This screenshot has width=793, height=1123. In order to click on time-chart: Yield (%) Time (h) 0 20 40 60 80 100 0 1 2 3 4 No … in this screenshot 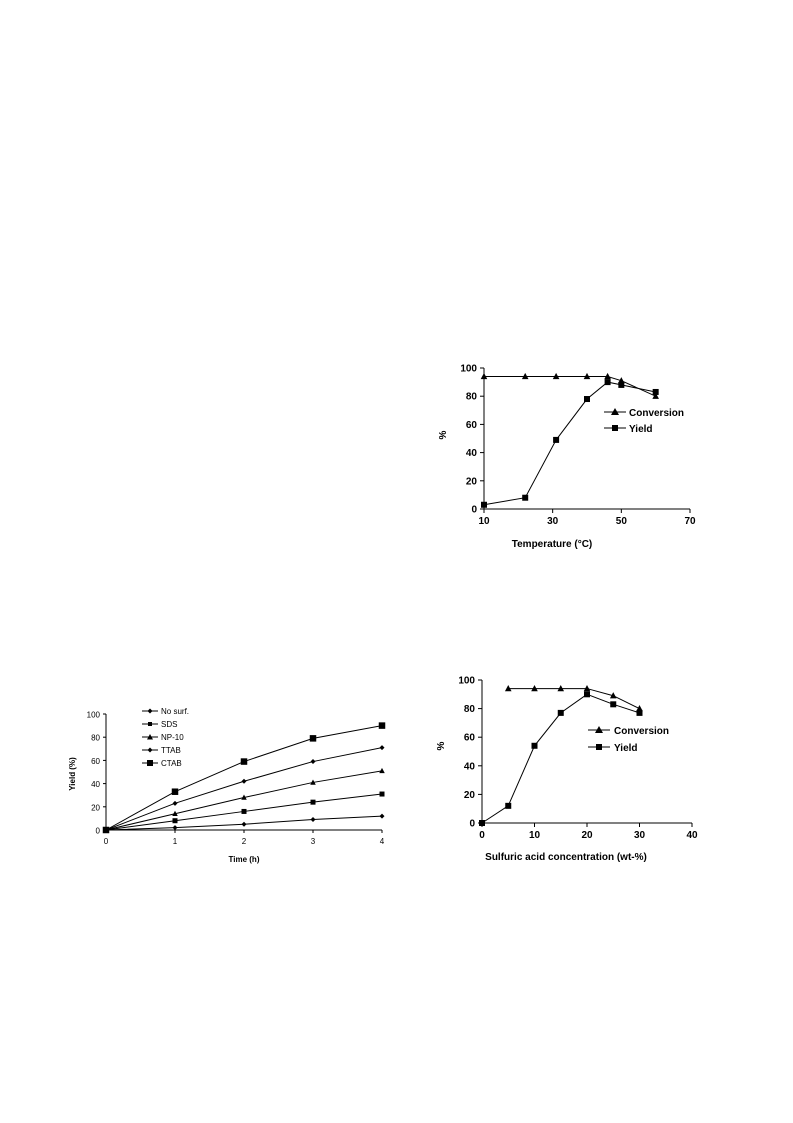, I will do `click(227, 785)`.